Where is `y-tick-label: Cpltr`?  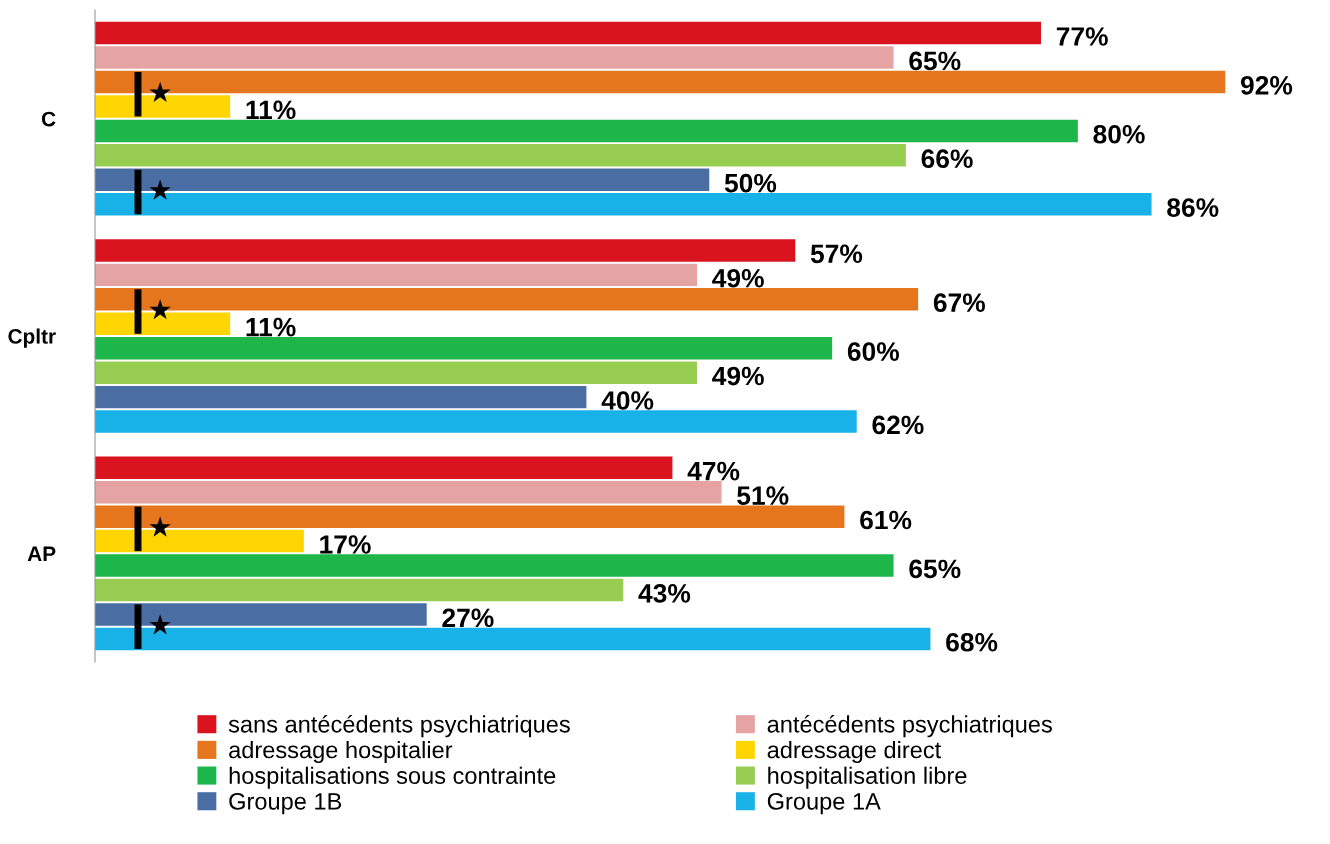
y-tick-label: Cpltr is located at coordinates (32, 338).